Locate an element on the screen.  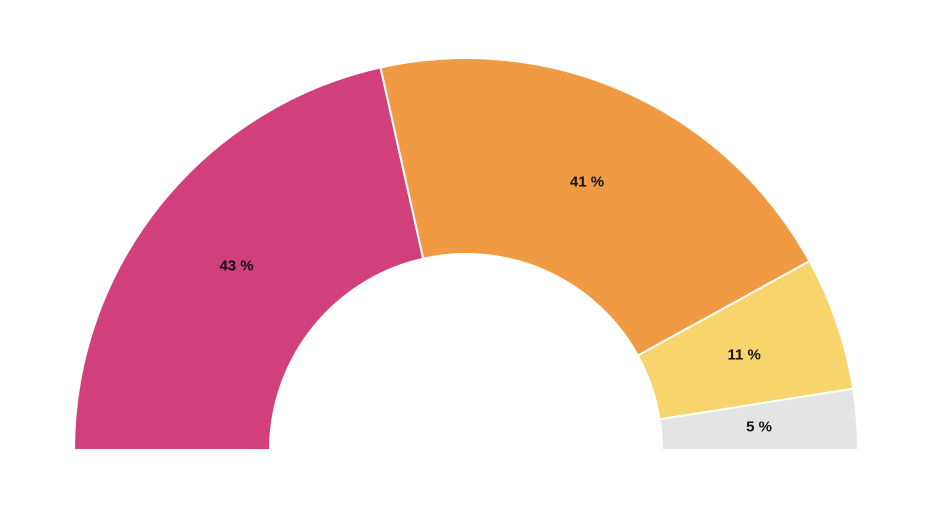
data-label-2: 11 % is located at coordinates (743, 354).